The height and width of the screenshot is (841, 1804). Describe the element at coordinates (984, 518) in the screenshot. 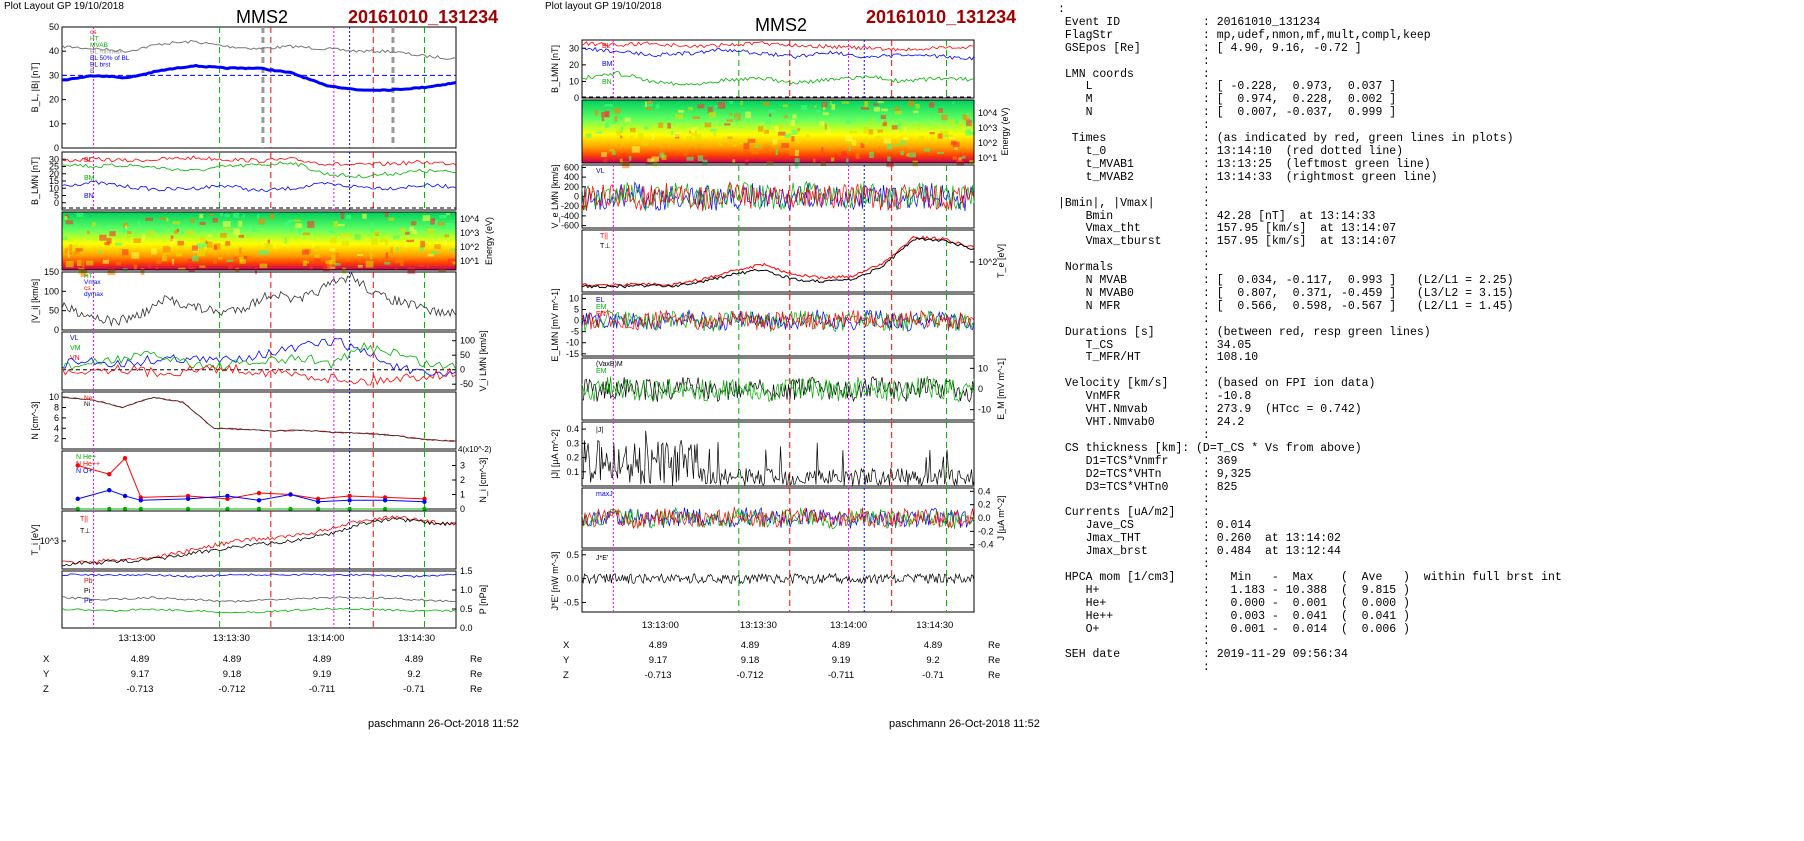

I see `y-tick-label: 0.0` at that location.